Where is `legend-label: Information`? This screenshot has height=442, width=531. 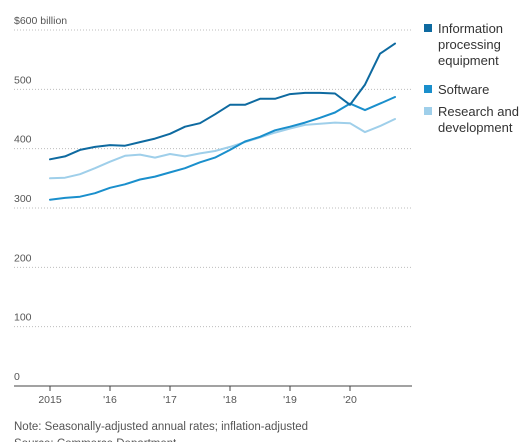
legend-label: Information is located at coordinates (470, 28).